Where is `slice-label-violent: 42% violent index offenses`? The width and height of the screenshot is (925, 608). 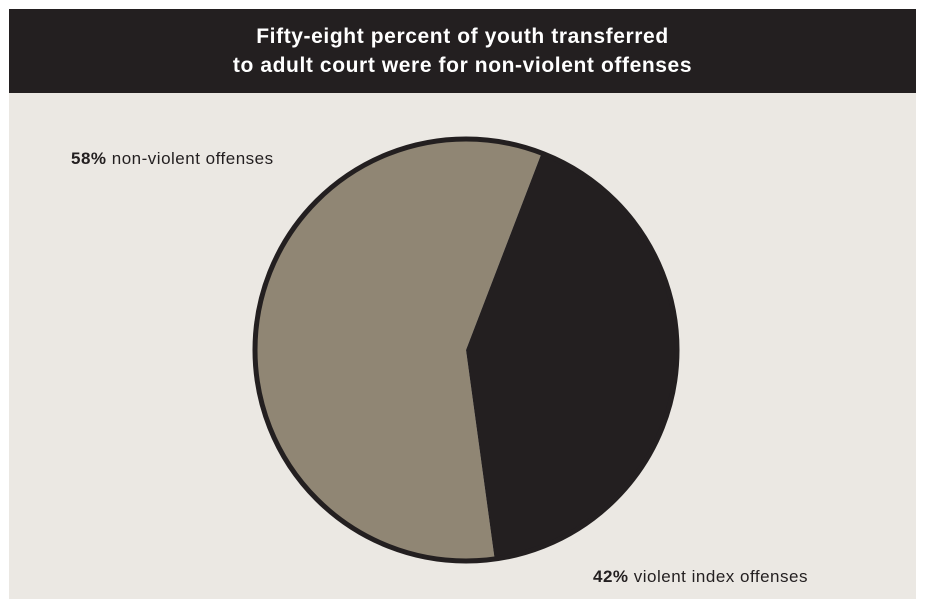
slice-label-violent: 42% violent index offenses is located at coordinates (700, 577).